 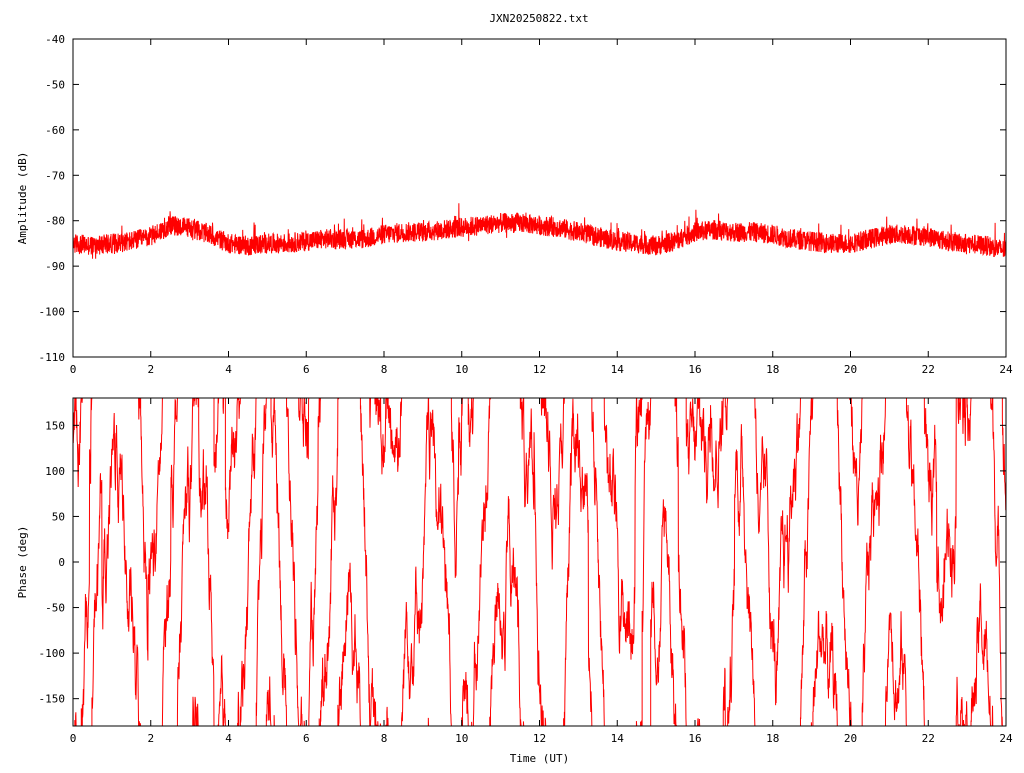 I want to click on phase-y-axis-label: Phase (deg), so click(x=22, y=562).